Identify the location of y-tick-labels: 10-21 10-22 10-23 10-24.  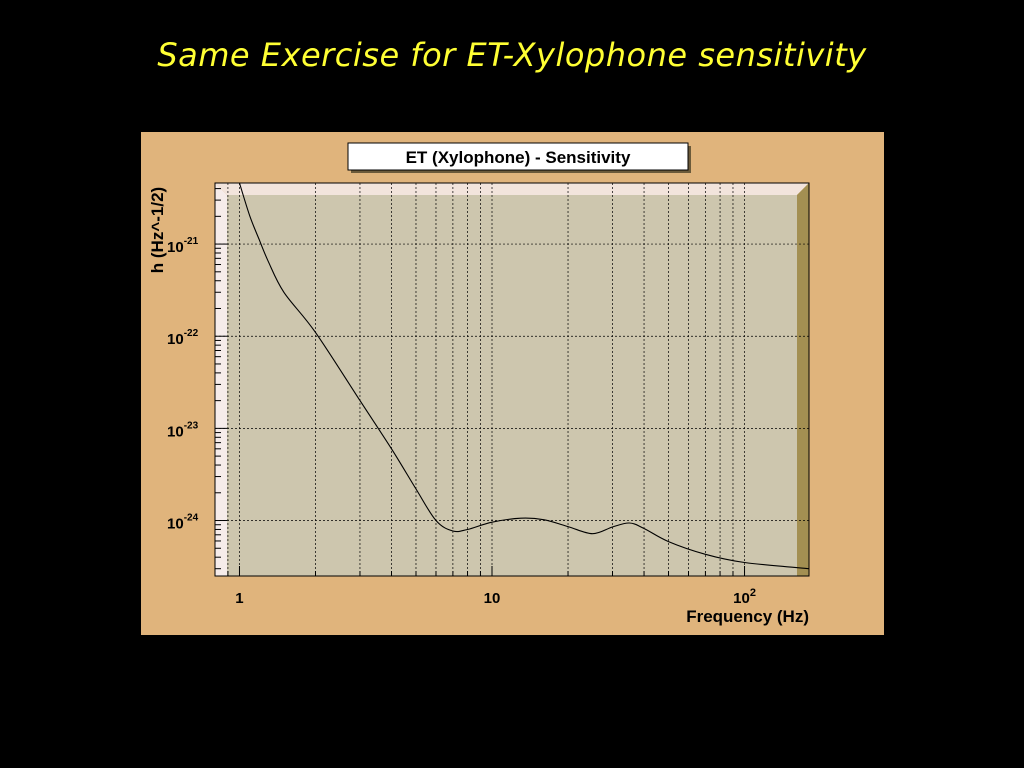
(183, 384).